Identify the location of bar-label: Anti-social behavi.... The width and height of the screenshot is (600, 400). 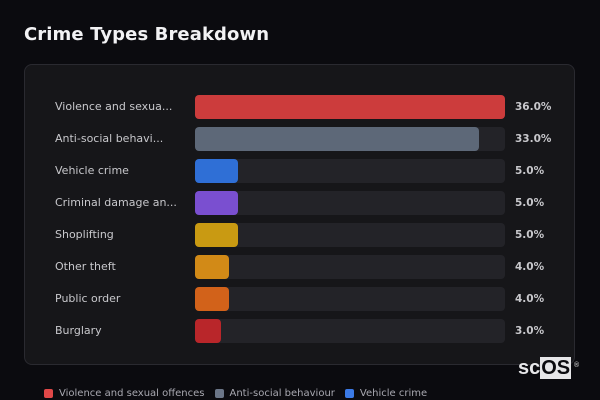
(109, 138).